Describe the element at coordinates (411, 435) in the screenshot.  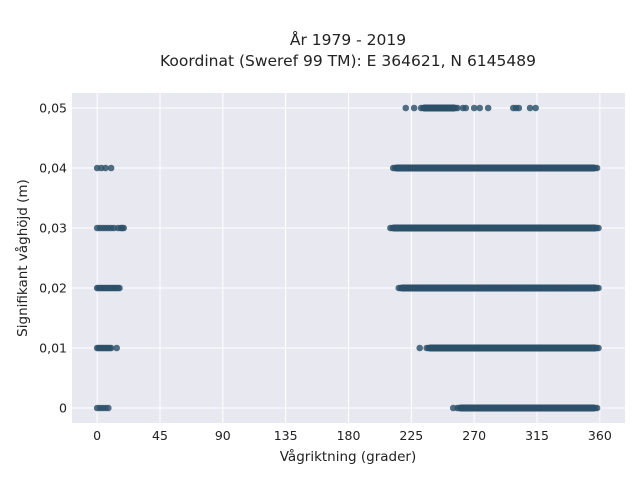
I see `x-tick-label: 225` at that location.